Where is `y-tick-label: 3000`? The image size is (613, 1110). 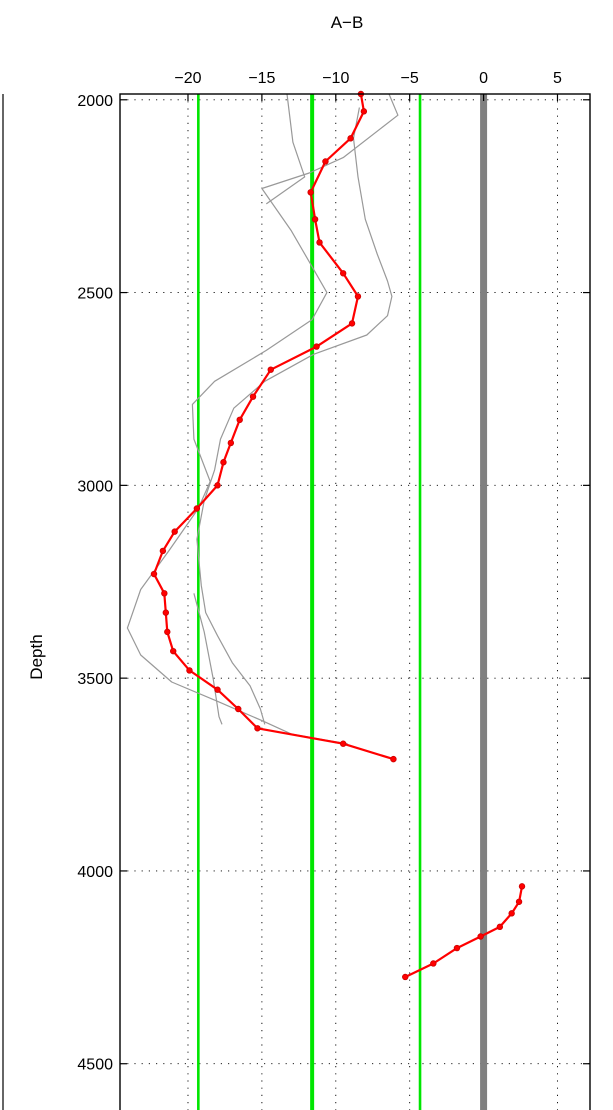 y-tick-label: 3000 is located at coordinates (95, 486).